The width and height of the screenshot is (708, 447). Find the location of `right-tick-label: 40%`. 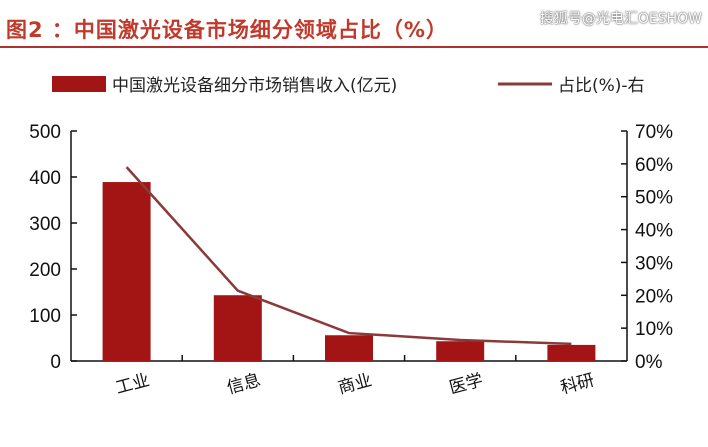

right-tick-label: 40% is located at coordinates (654, 231).